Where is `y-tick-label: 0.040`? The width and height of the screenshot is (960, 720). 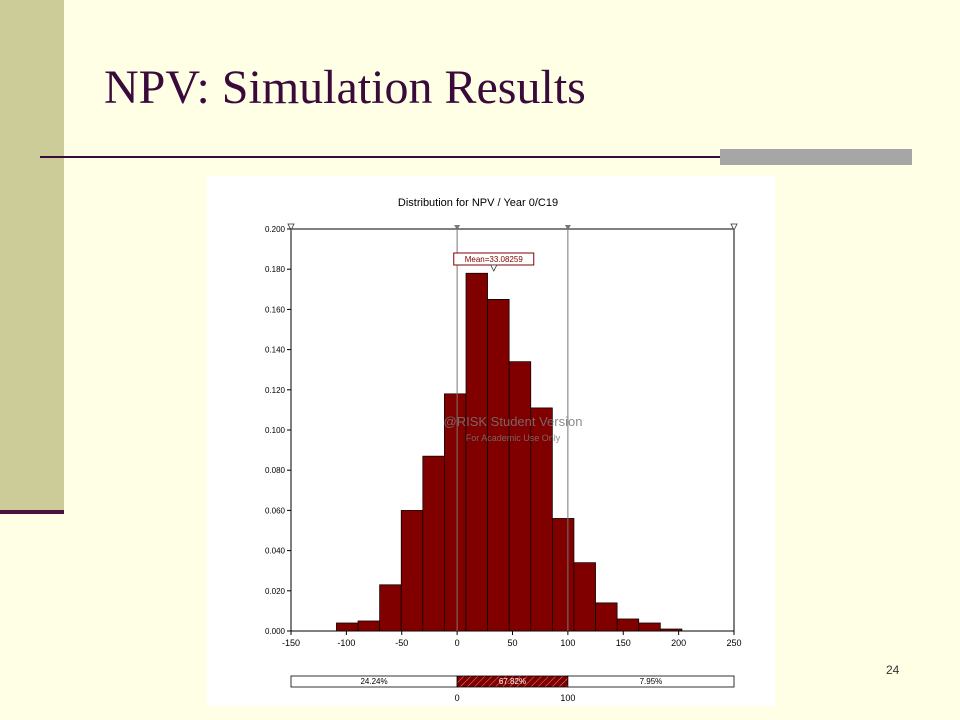 y-tick-label: 0.040 is located at coordinates (275, 551).